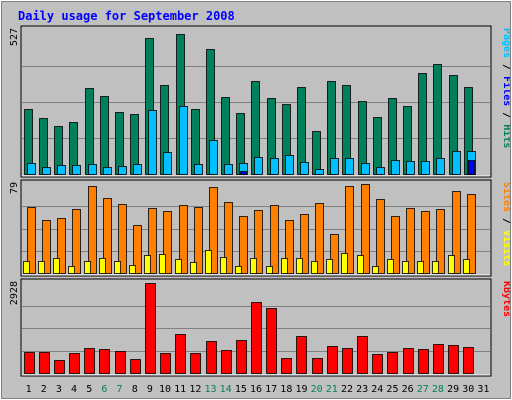 The width and height of the screenshot is (512, 400). I want to click on x-tick-label: 6, so click(104, 389).